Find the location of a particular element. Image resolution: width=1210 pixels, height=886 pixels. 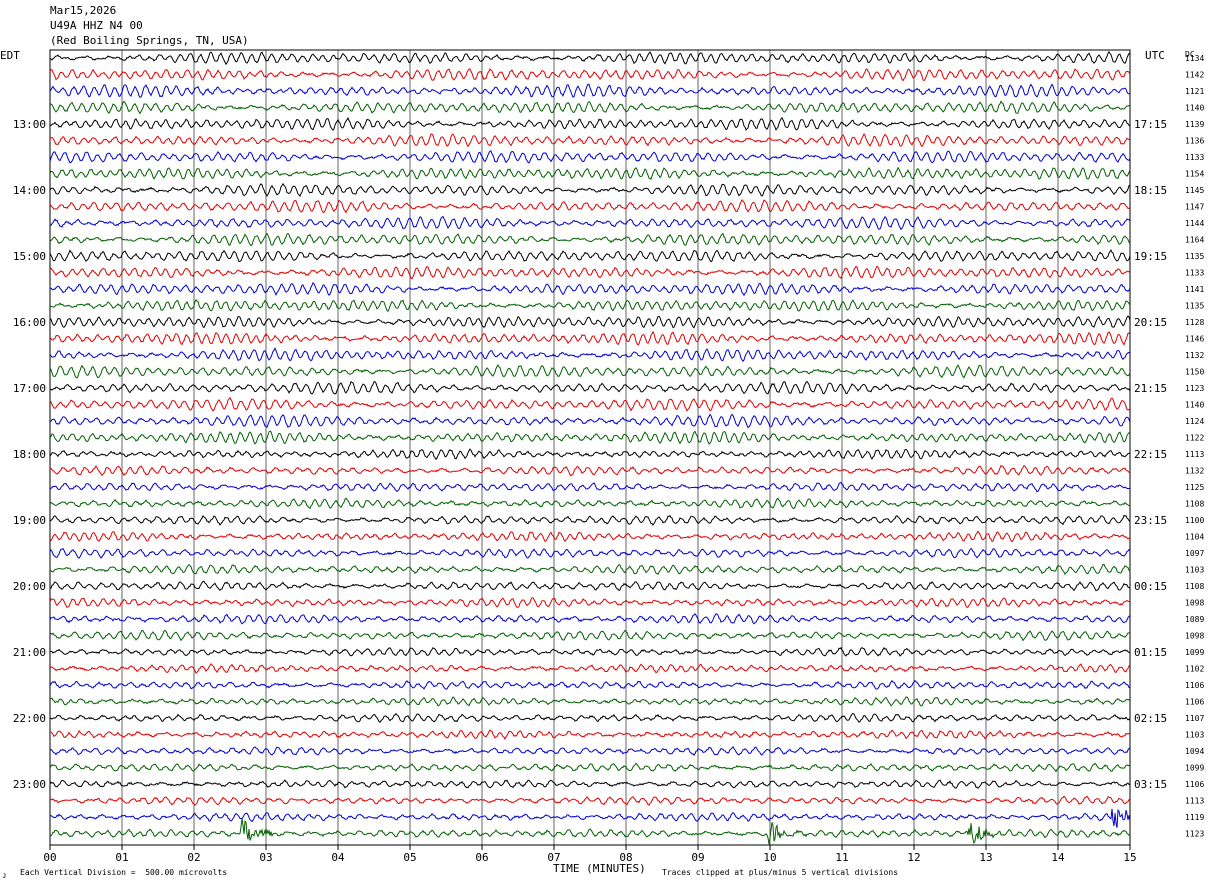

left-hour-label: 21:00 is located at coordinates (29, 652).